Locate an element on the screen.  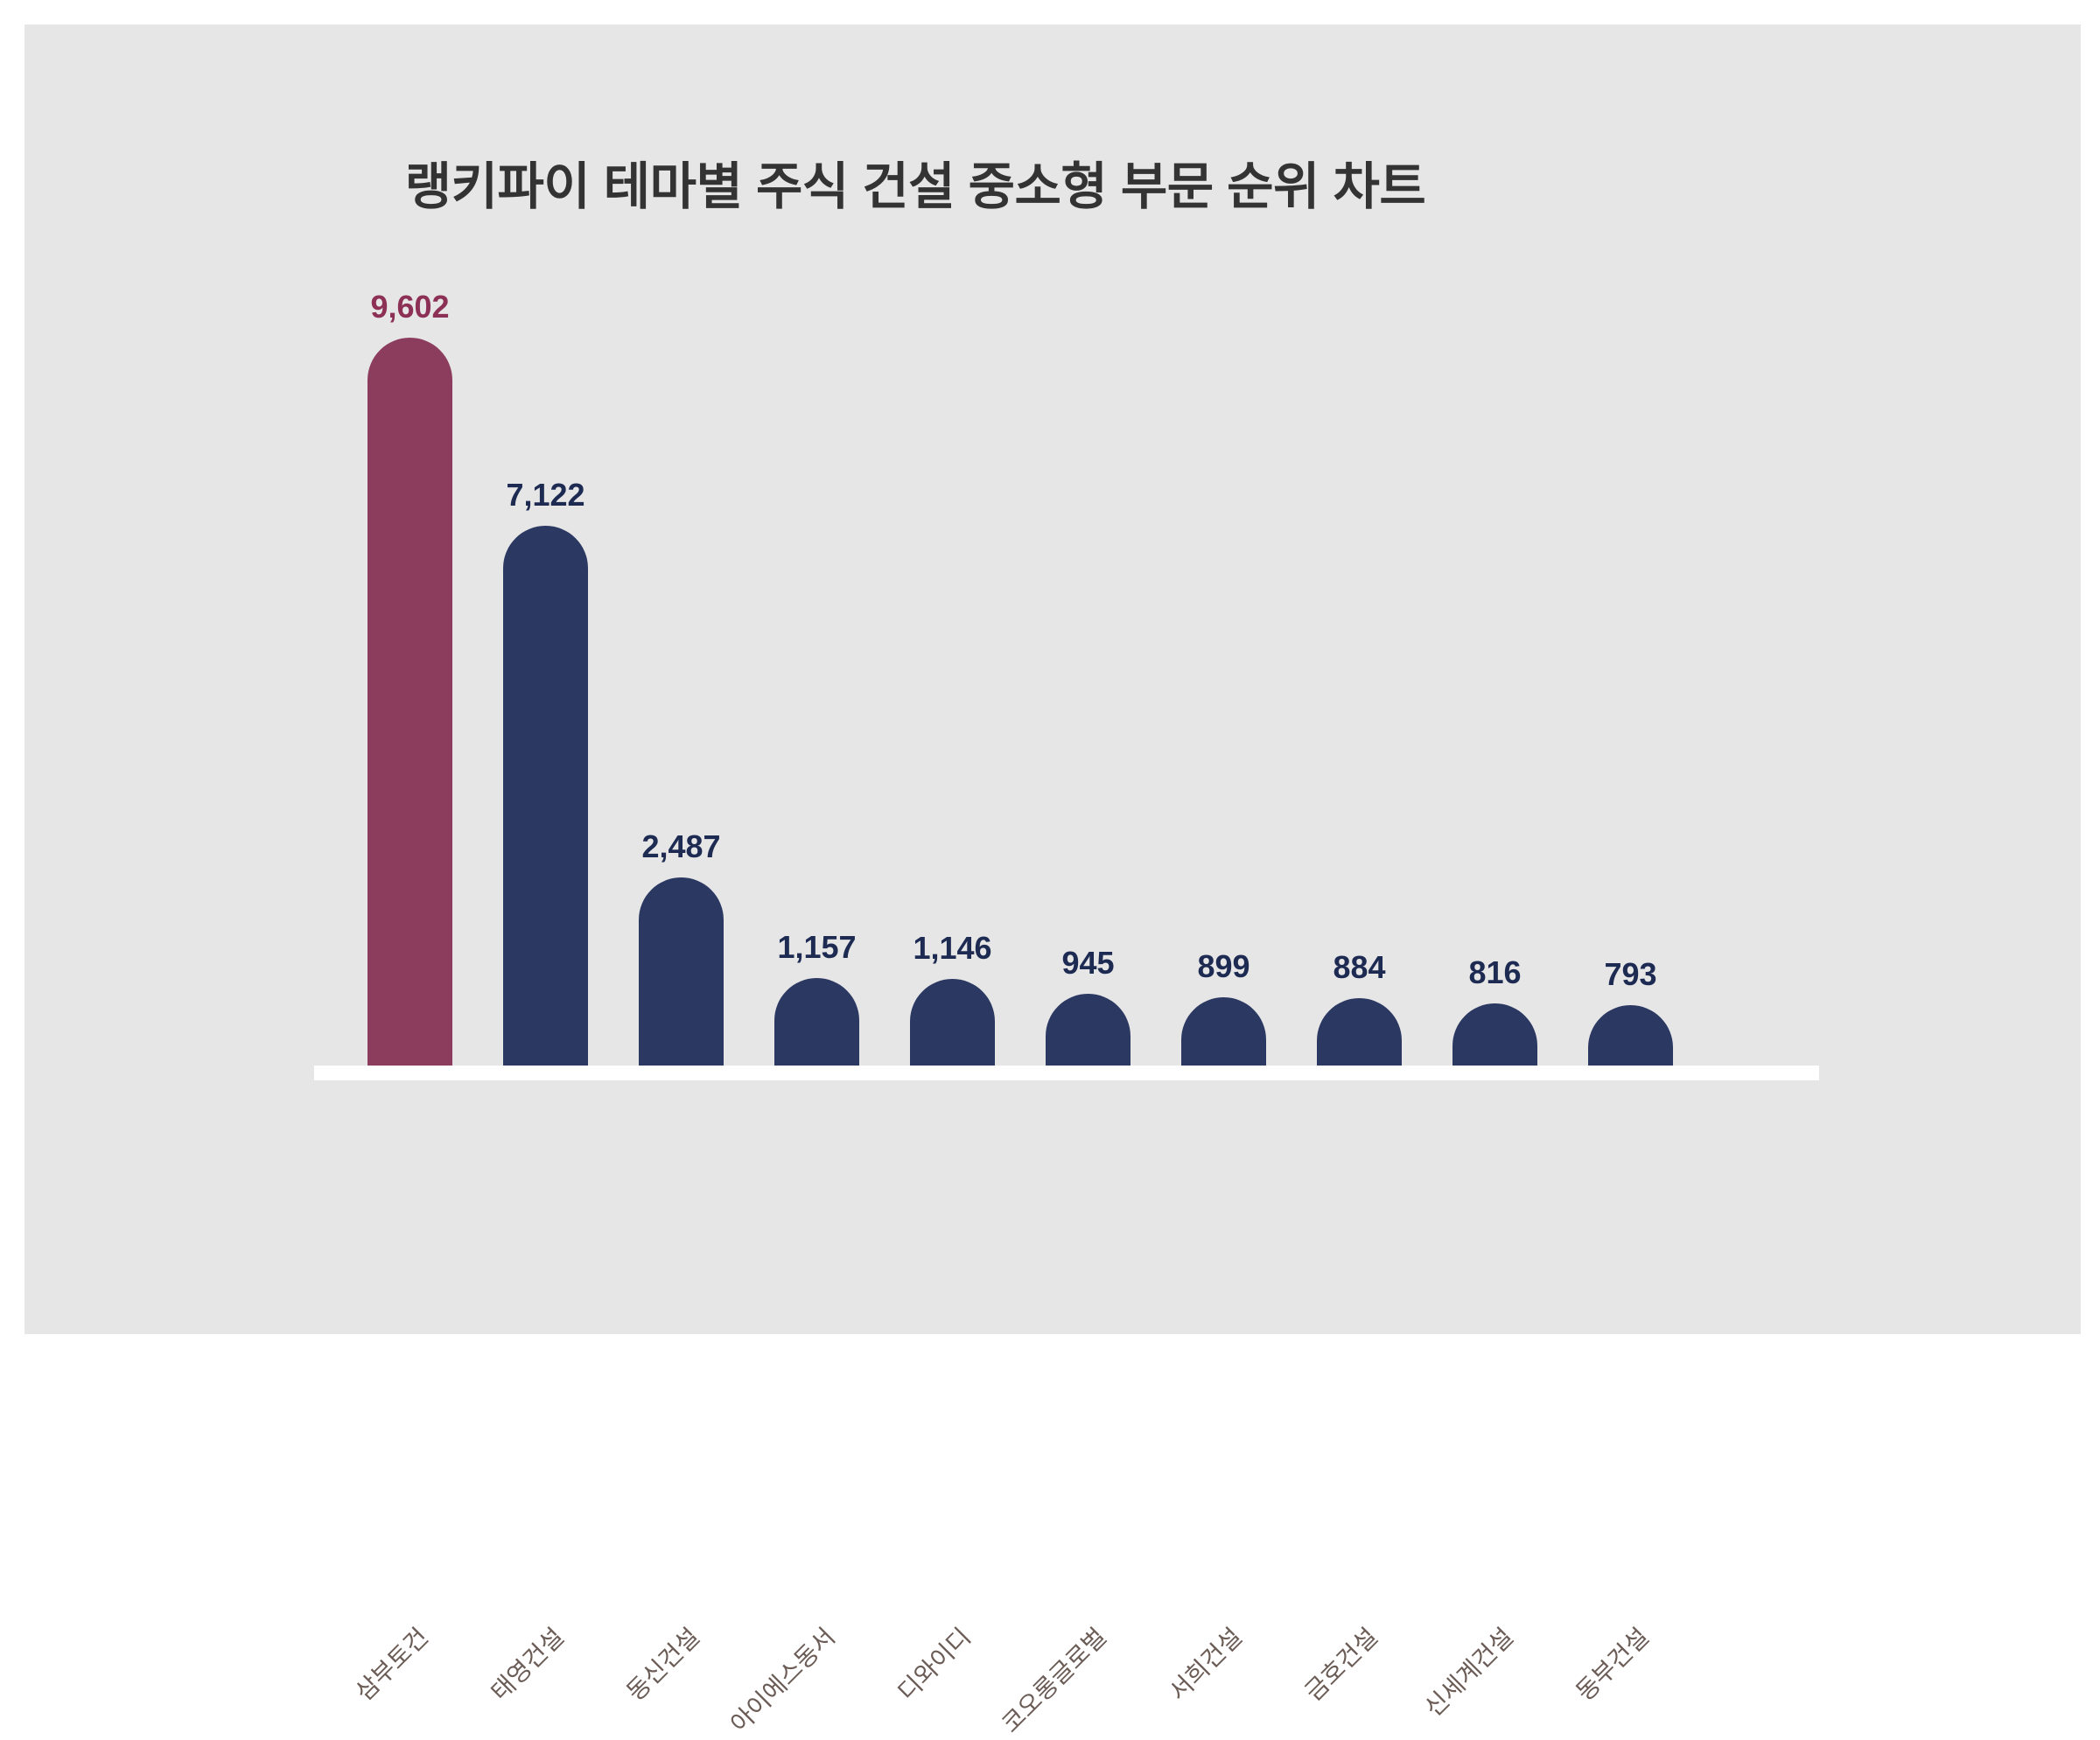
x-axis-category-label-text: 금호건설 is located at coordinates (1340, 1665).